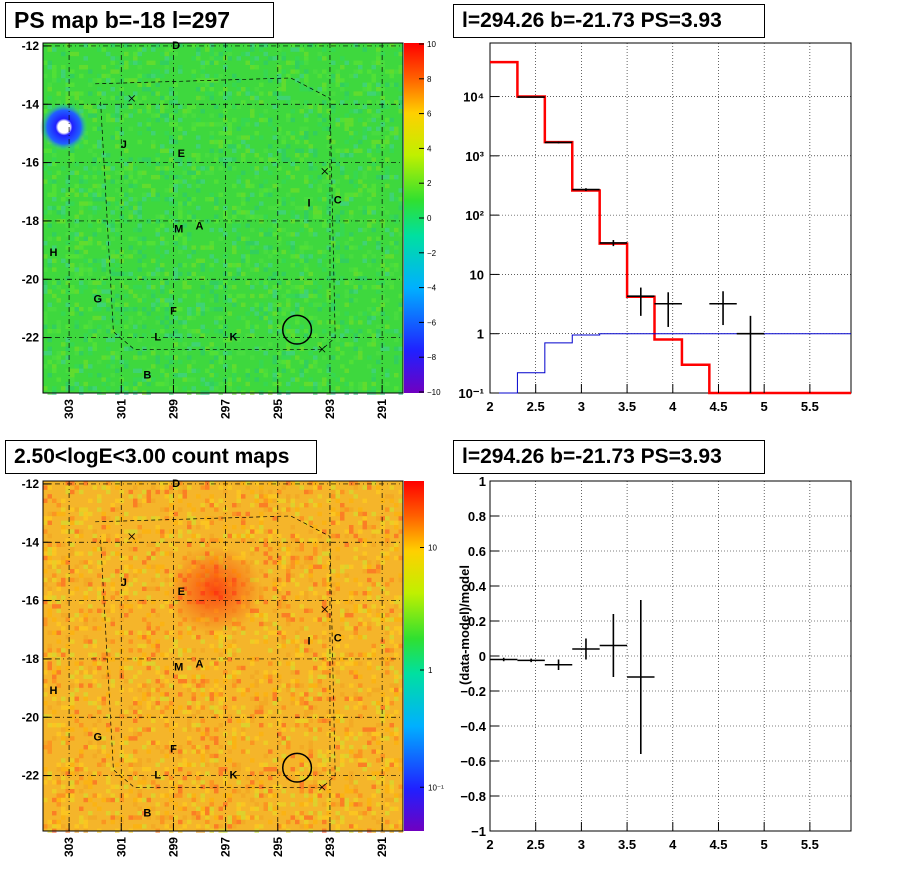 The image size is (898, 875). What do you see at coordinates (471, 393) in the screenshot?
I see `spectrum-y-tick-label: 10⁻¹` at bounding box center [471, 393].